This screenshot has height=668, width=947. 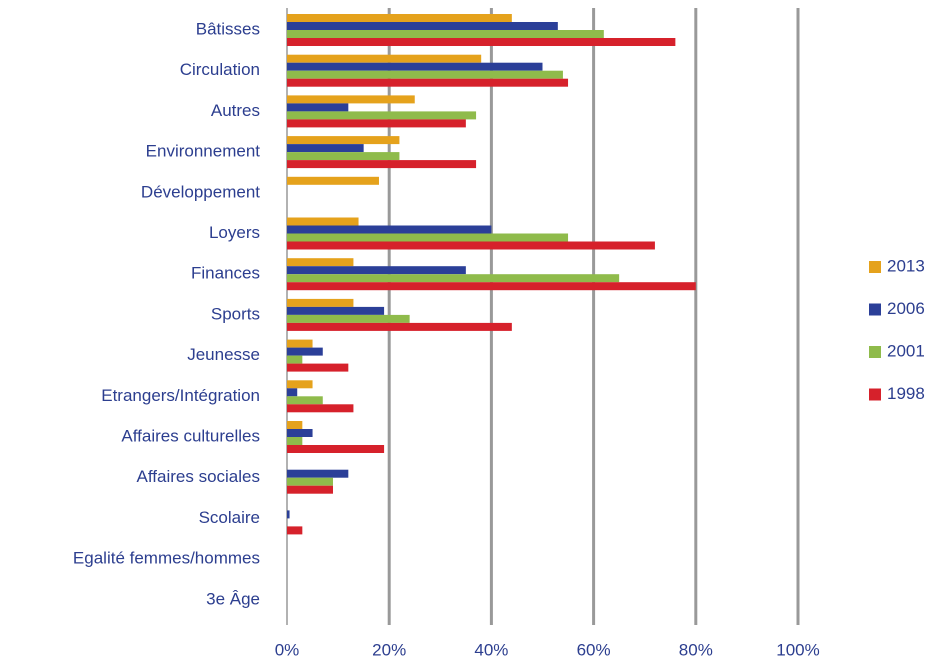 What do you see at coordinates (180, 395) in the screenshot?
I see `y-tick-label: Etrangers/Intégration` at bounding box center [180, 395].